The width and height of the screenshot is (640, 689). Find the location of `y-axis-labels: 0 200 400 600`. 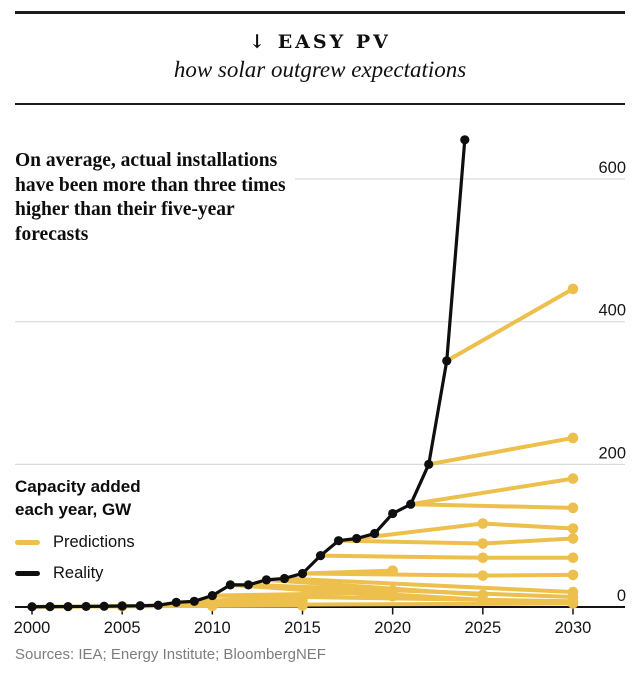

y-axis-labels: 0 200 400 600 is located at coordinates (612, 382).